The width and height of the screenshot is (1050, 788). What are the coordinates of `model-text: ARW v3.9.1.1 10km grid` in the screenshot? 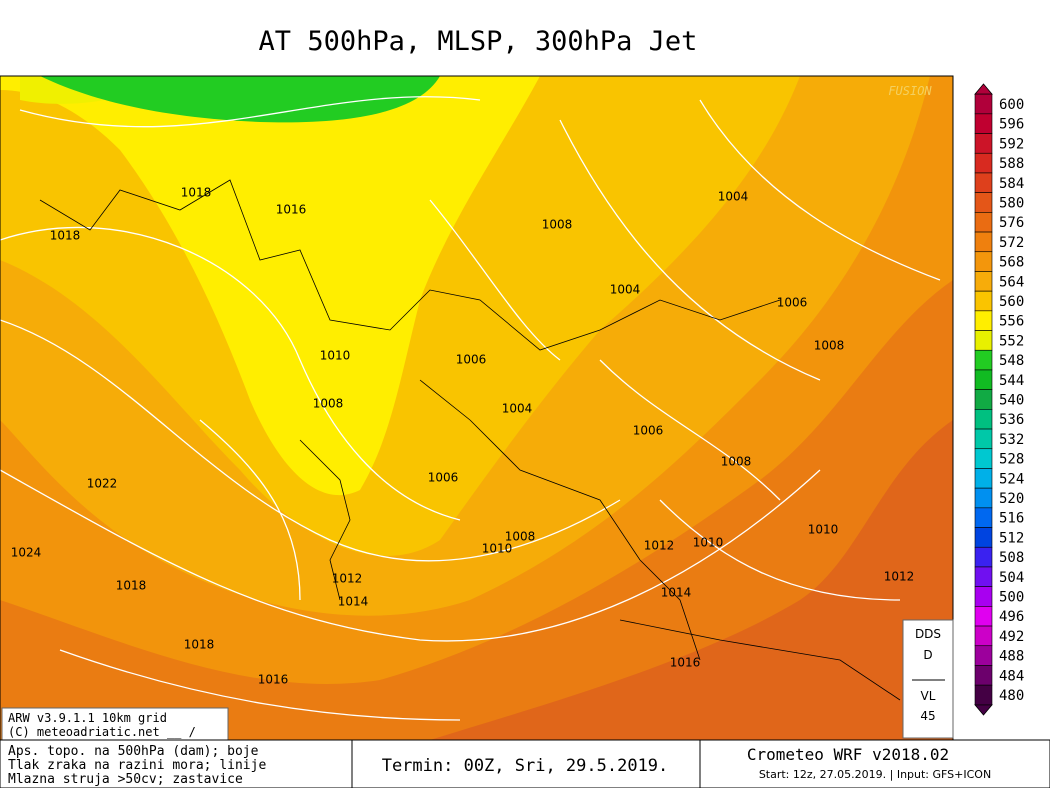 It's located at (87, 718).